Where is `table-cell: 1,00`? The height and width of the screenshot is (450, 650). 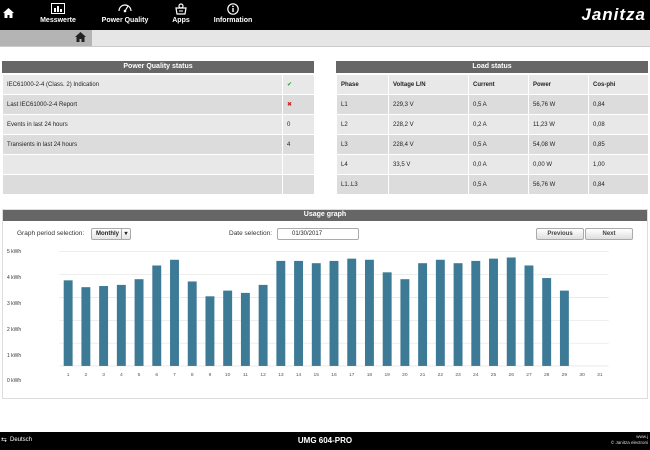
table-cell: 1,00 is located at coordinates (618, 164).